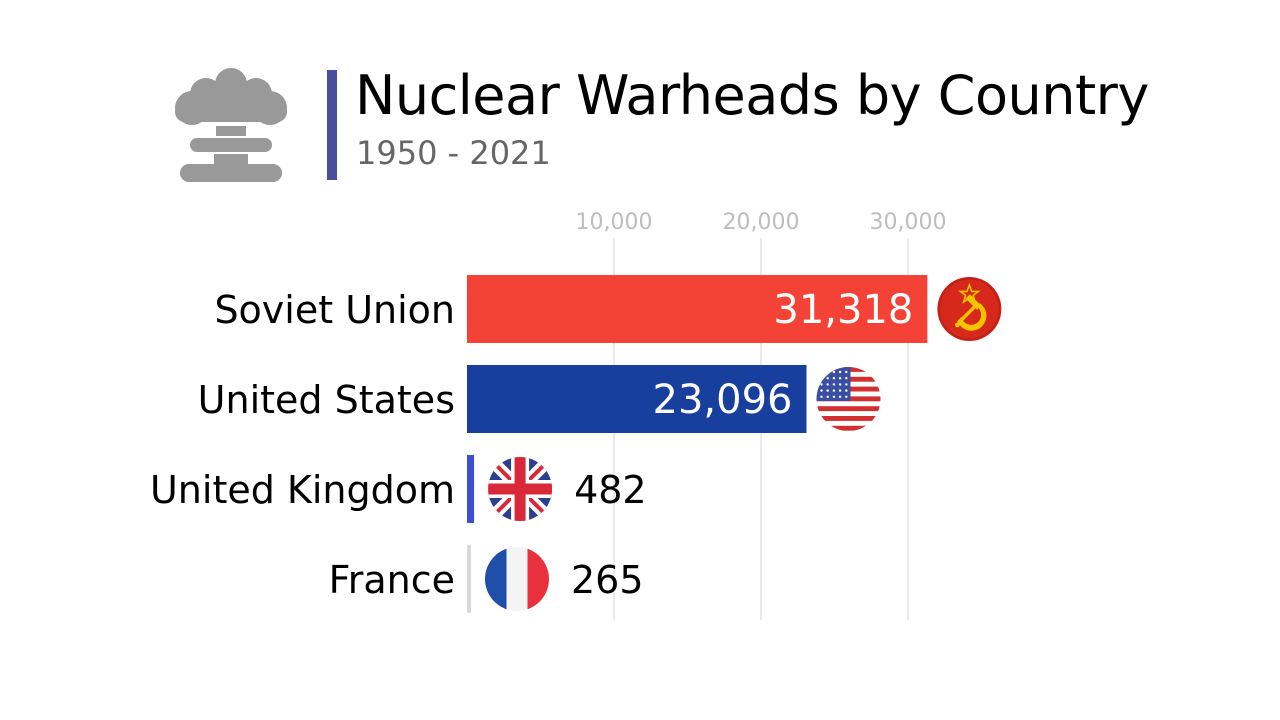 The height and width of the screenshot is (720, 1280). Describe the element at coordinates (469, 579) in the screenshot. I see `bar-france` at that location.